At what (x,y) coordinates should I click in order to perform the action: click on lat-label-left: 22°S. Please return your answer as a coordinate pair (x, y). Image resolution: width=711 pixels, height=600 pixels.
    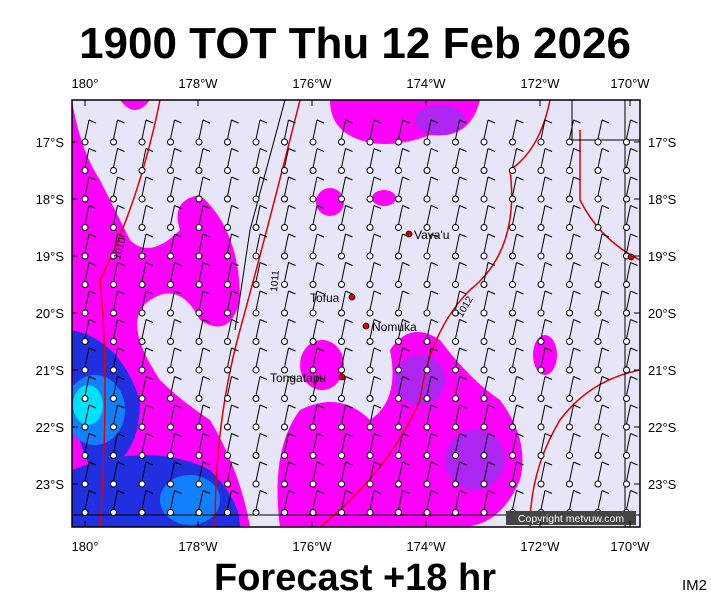
    Looking at the image, I should click on (50, 427).